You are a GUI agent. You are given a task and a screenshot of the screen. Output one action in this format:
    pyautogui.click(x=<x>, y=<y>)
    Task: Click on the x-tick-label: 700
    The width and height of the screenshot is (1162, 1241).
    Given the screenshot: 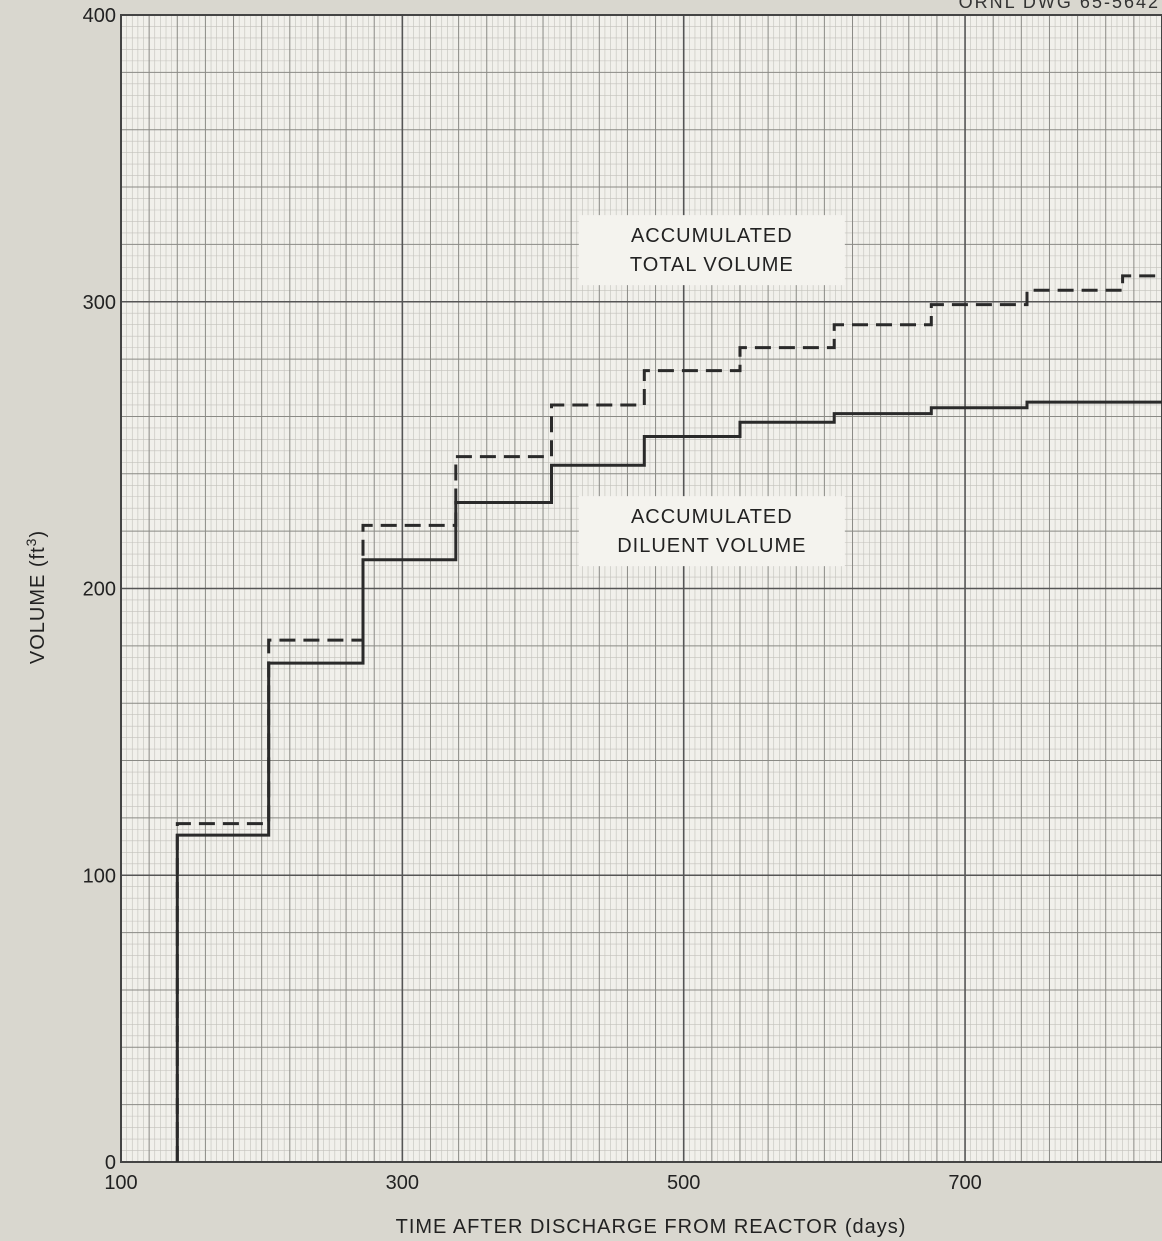 What is the action you would take?
    pyautogui.click(x=964, y=1183)
    